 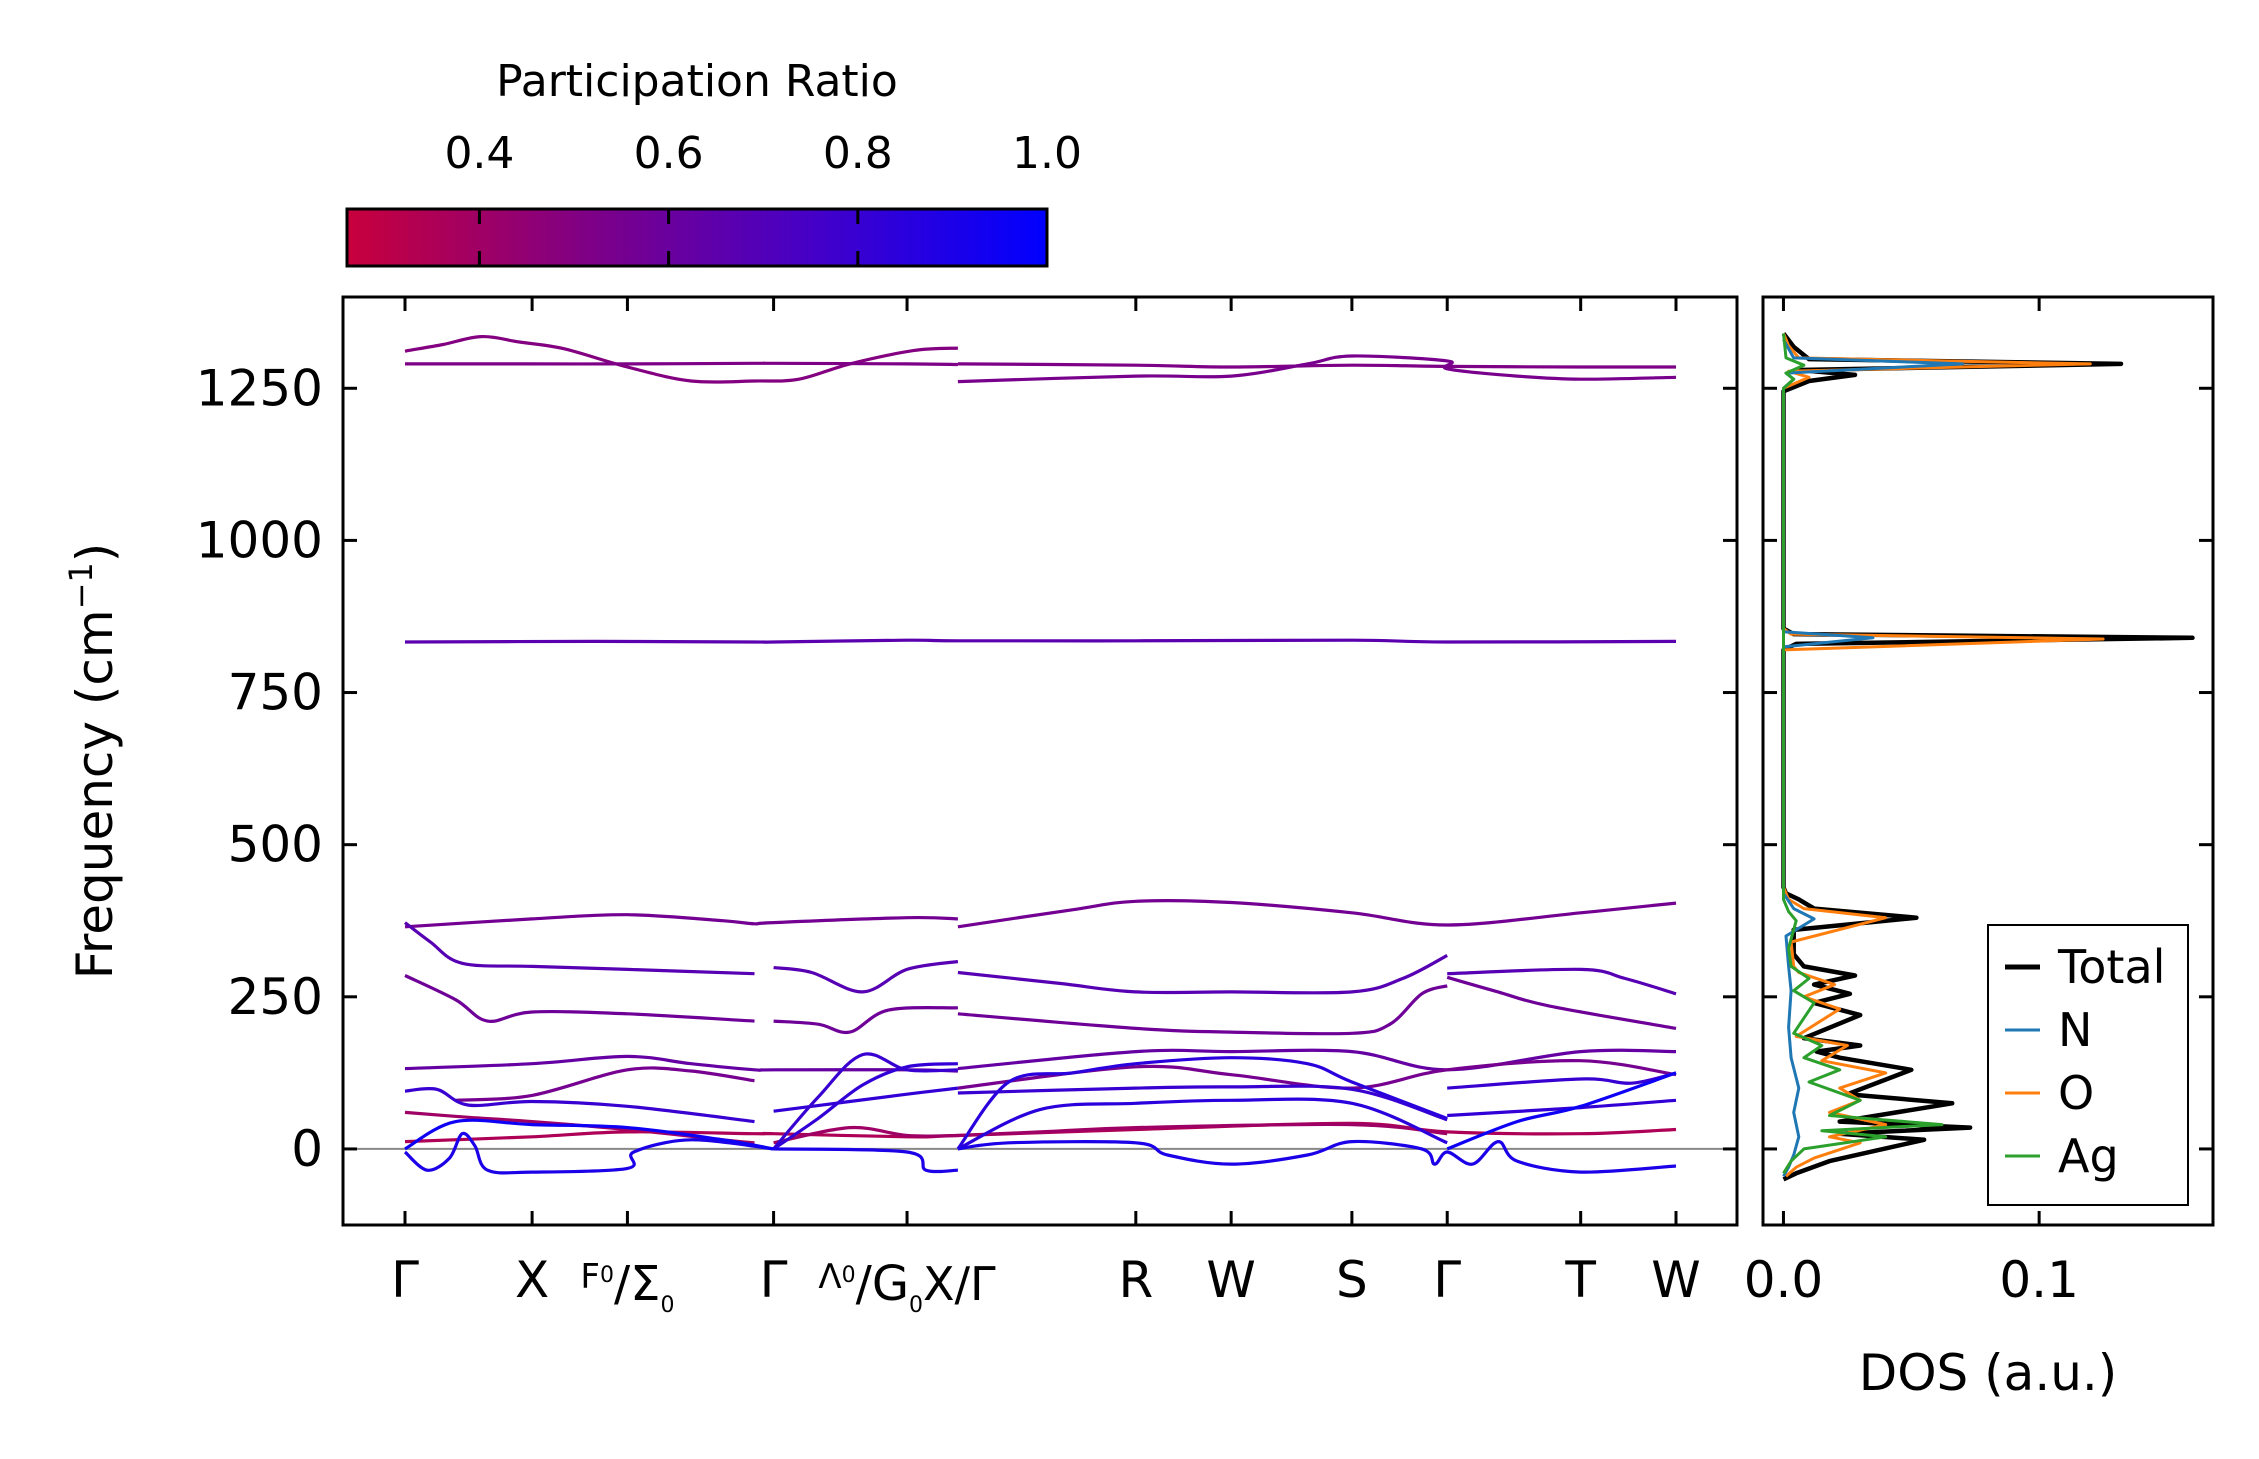 I want to click on y-tick-label: 1250, so click(x=259, y=388).